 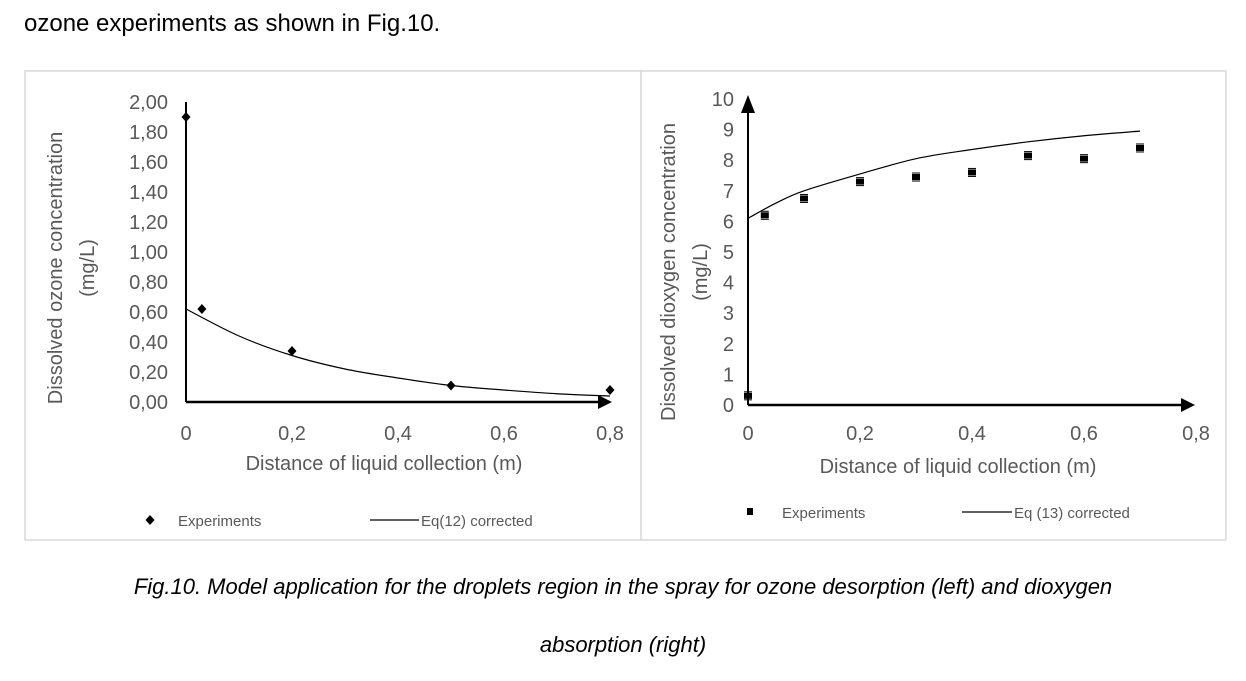 What do you see at coordinates (728, 375) in the screenshot?
I see `y-tick-label: 1` at bounding box center [728, 375].